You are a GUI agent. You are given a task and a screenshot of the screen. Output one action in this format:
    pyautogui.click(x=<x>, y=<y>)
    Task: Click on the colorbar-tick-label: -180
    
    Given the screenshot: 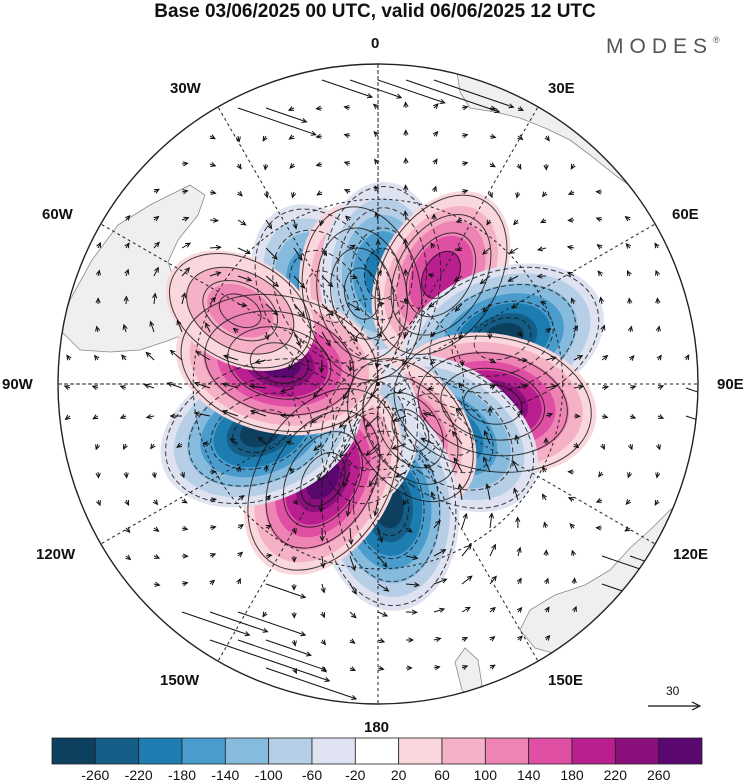 What is the action you would take?
    pyautogui.click(x=182, y=775)
    